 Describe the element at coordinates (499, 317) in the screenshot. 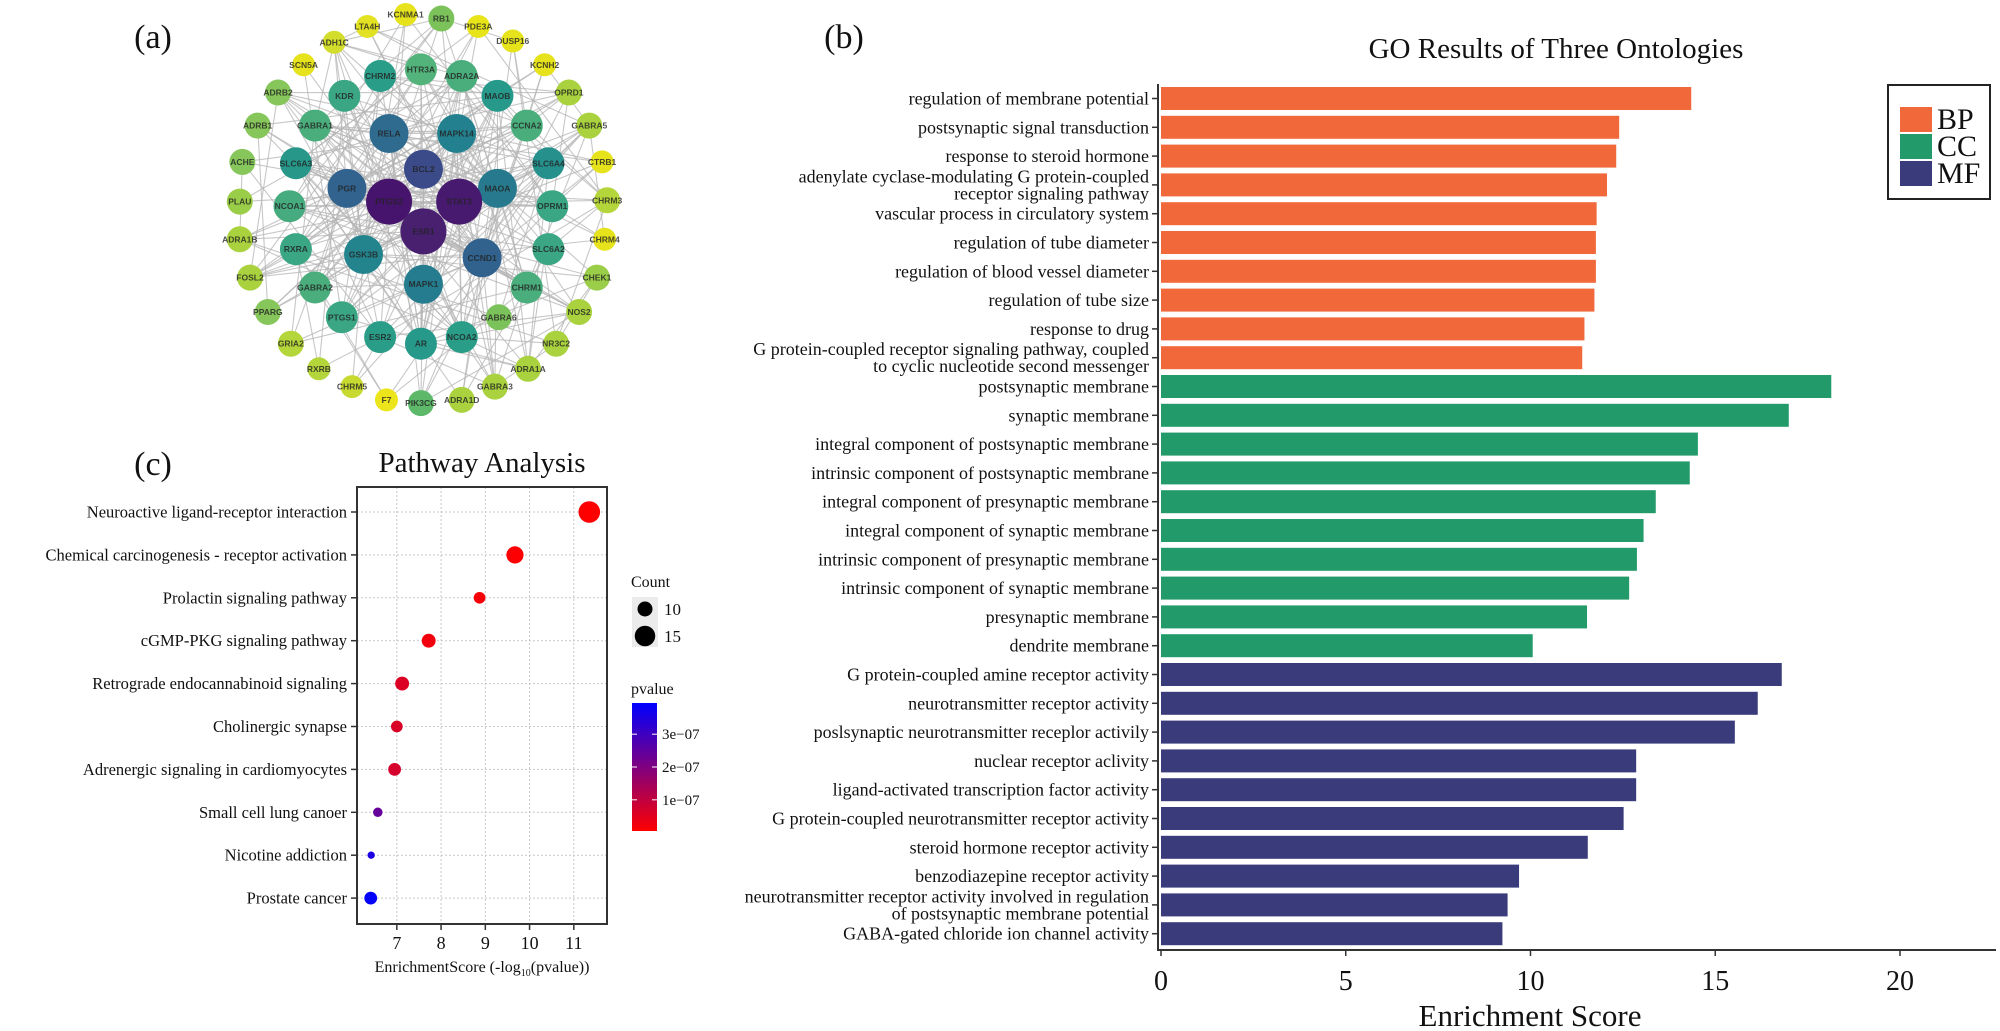

I see `network-node: GABRA6` at that location.